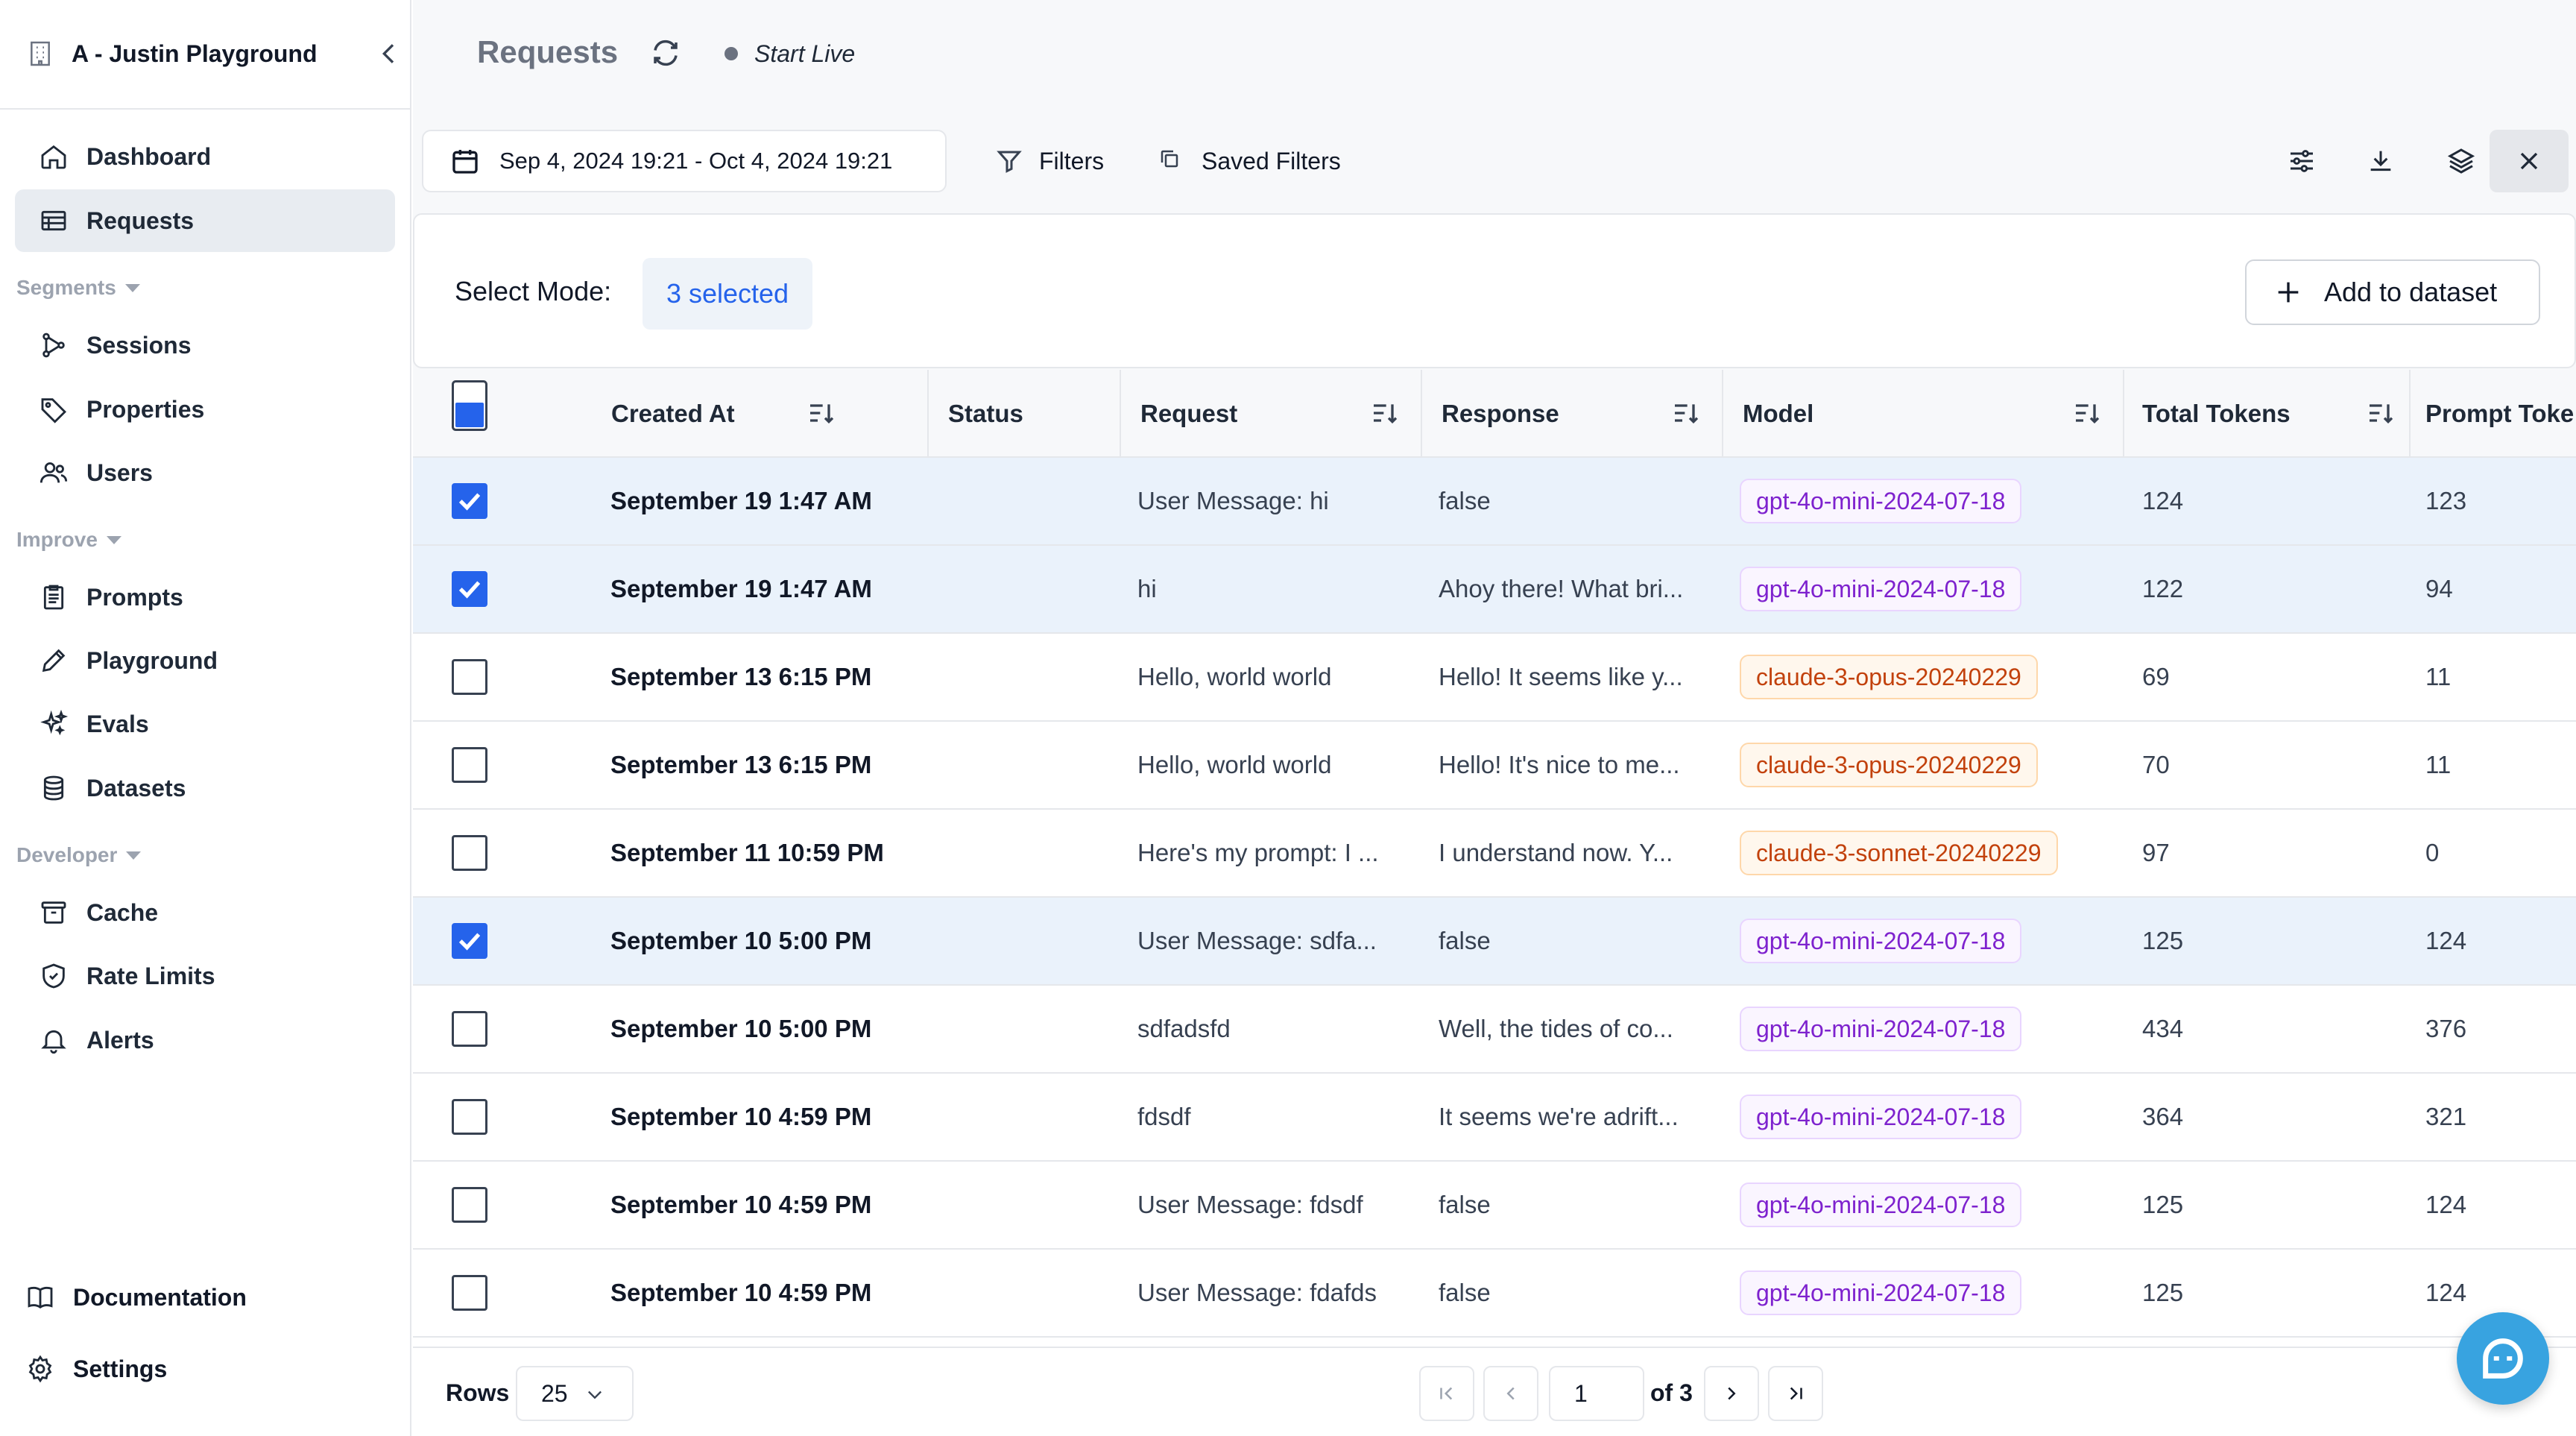  I want to click on documentation-link: Documentation, so click(136, 1297).